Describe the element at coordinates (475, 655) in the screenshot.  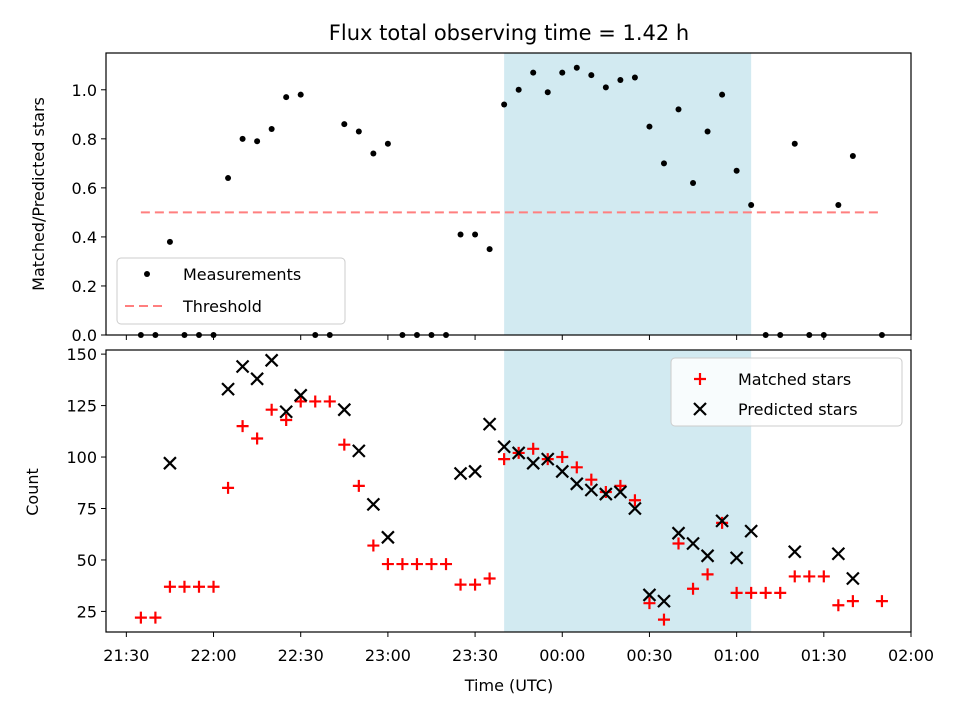
I see `x-tick-label: 23:30` at that location.